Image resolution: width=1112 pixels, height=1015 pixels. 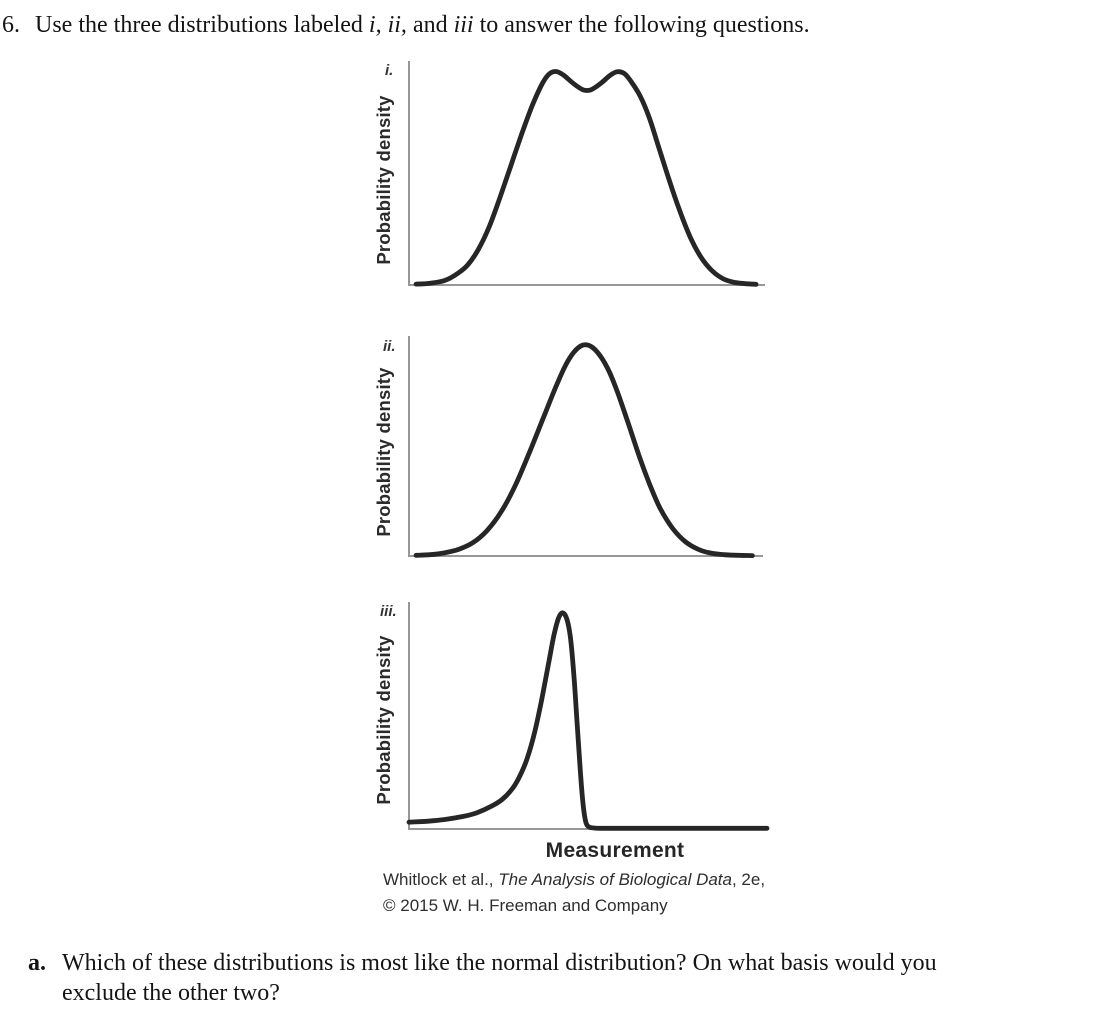 What do you see at coordinates (615, 850) in the screenshot?
I see `x-axis-label: Measurement` at bounding box center [615, 850].